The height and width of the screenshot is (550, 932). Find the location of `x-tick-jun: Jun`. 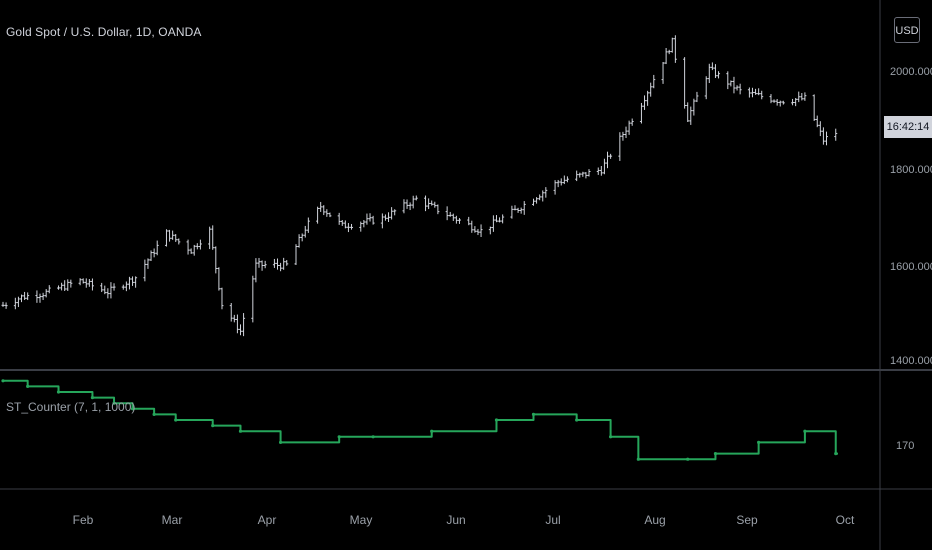

x-tick-jun: Jun is located at coordinates (456, 520).